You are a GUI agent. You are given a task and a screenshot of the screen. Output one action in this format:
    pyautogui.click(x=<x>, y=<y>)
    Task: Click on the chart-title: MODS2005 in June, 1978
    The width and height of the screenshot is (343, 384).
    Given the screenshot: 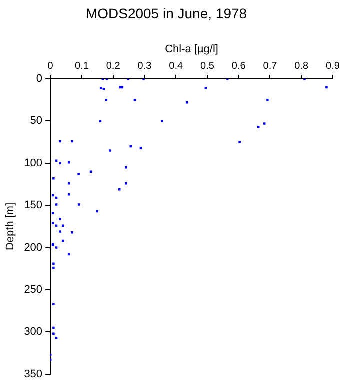 What is the action you would take?
    pyautogui.click(x=167, y=13)
    